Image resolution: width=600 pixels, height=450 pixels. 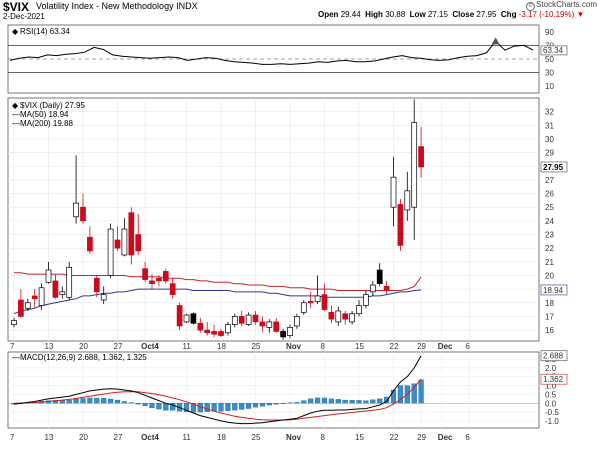 What do you see at coordinates (52, 105) in the screenshot?
I see `price-legend-vix: $VIX (Daily) 27.95` at bounding box center [52, 105].